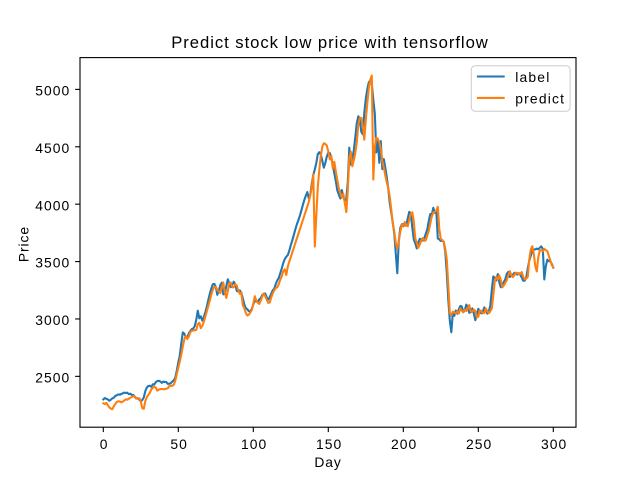 Image resolution: width=640 pixels, height=480 pixels. I want to click on svg-text: Day, so click(327, 462).